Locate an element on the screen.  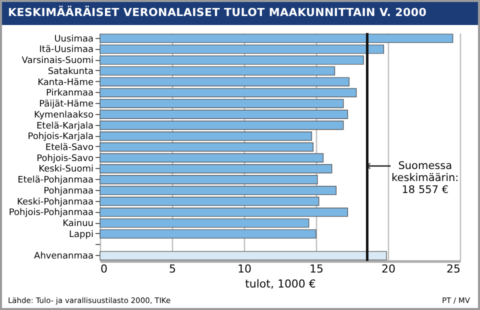
y-tick-label: Kymenlaakso is located at coordinates (64, 115).